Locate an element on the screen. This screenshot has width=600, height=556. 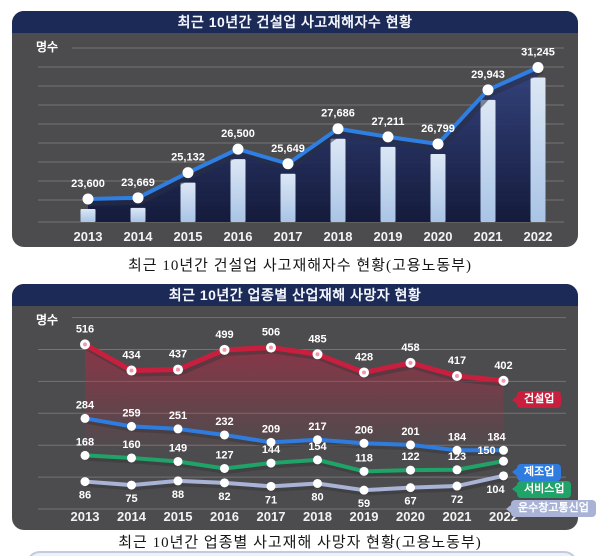
caption-deaths-by-industry: 최근 10년간 업종별 사고재해 사망자 현황(고용노동부) is located at coordinates (300, 543).